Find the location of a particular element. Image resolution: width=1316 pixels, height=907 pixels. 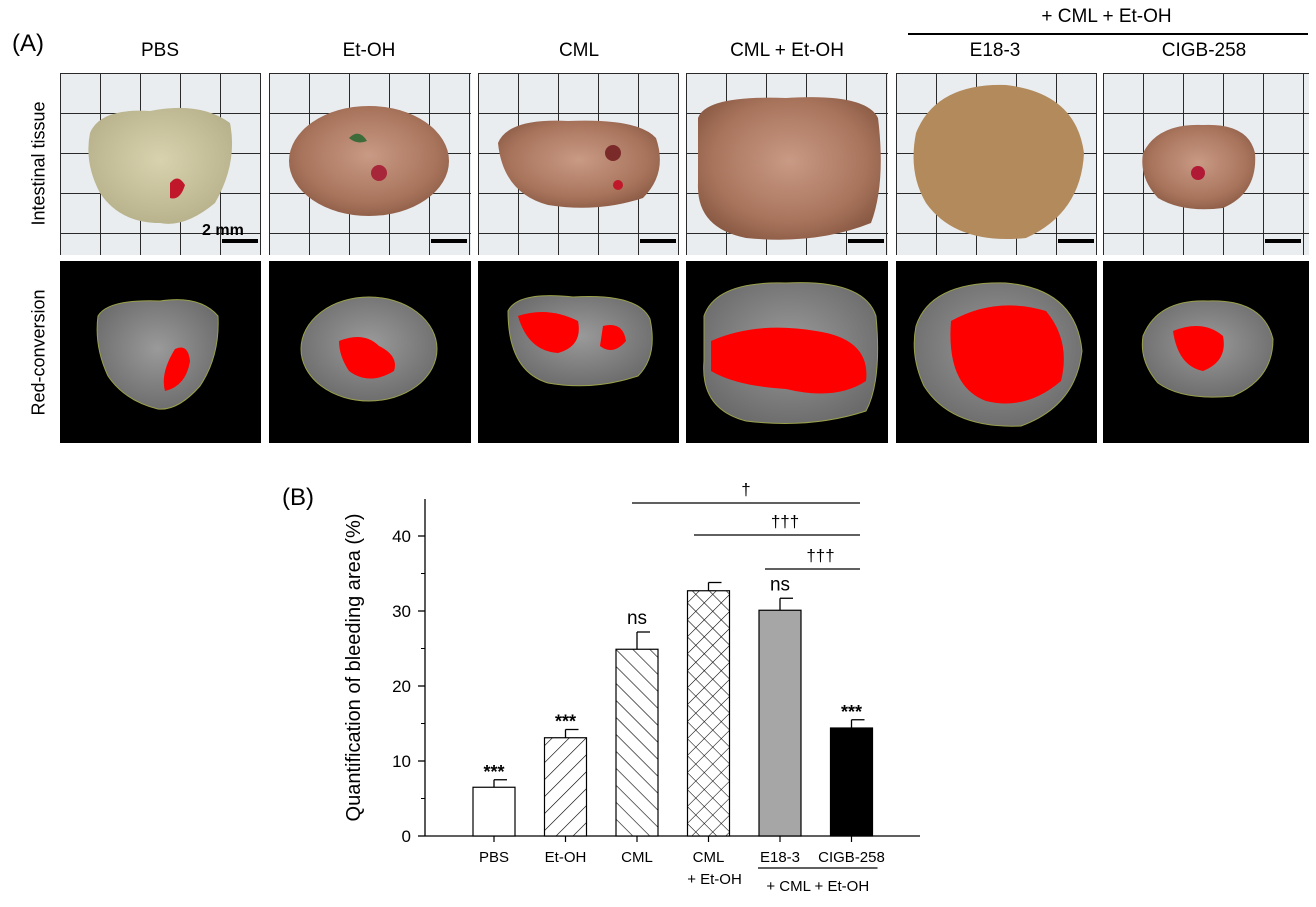

y-tick-label: 0 is located at coordinates (406, 836).